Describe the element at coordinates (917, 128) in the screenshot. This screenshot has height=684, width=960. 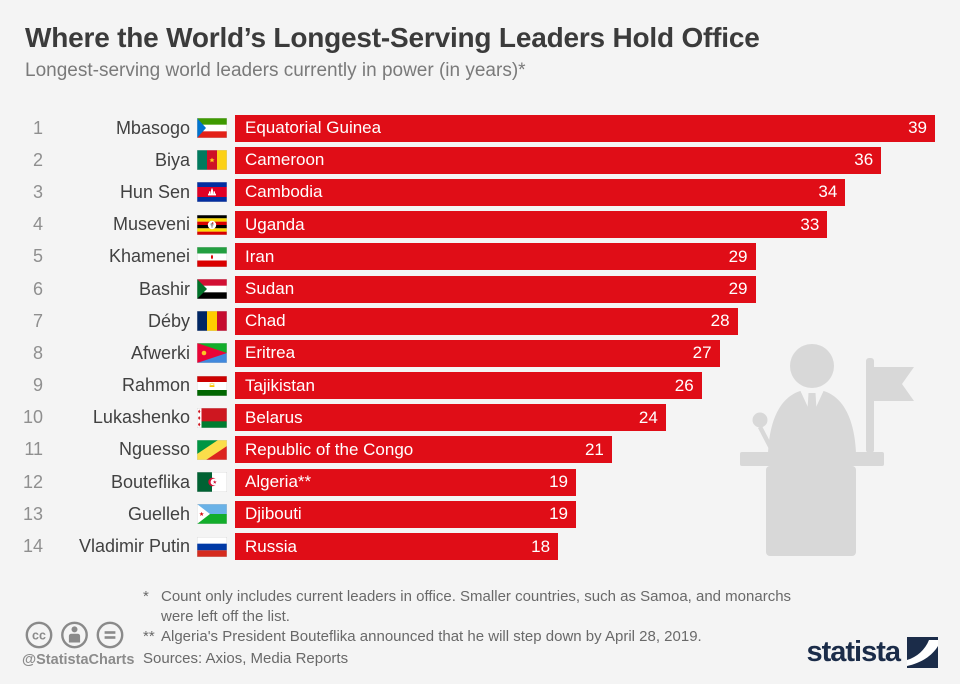
I see `value-label: 39` at that location.